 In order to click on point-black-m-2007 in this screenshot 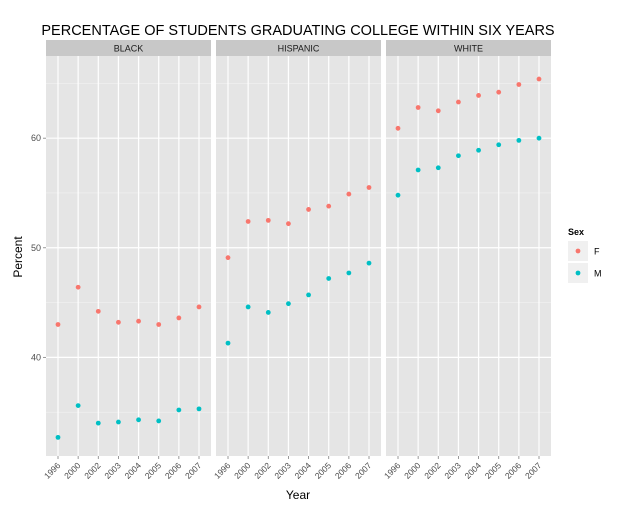, I will do `click(199, 409)`.